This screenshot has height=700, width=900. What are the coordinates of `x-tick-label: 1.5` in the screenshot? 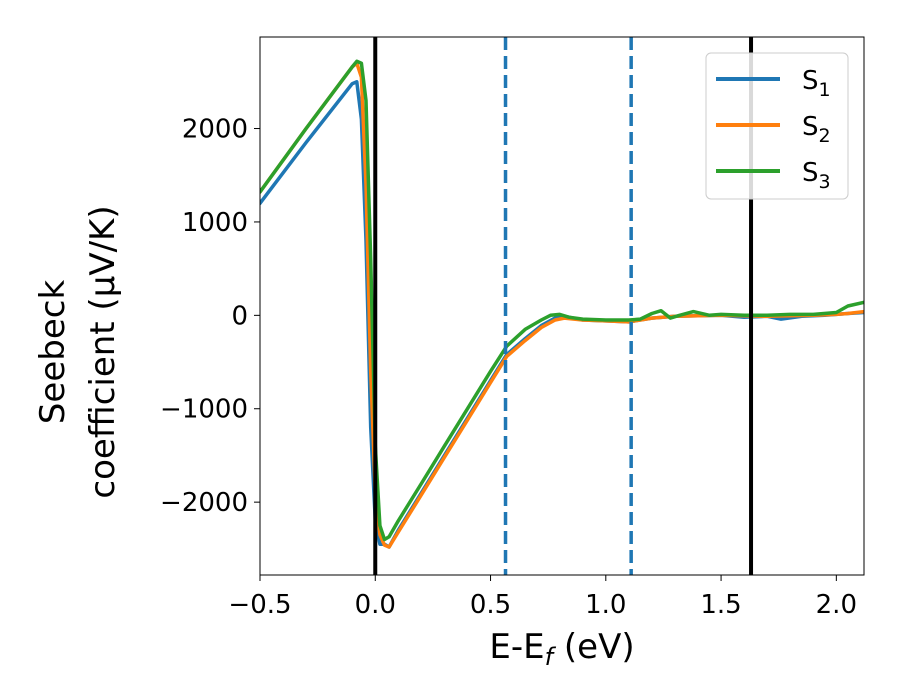 It's located at (720, 605).